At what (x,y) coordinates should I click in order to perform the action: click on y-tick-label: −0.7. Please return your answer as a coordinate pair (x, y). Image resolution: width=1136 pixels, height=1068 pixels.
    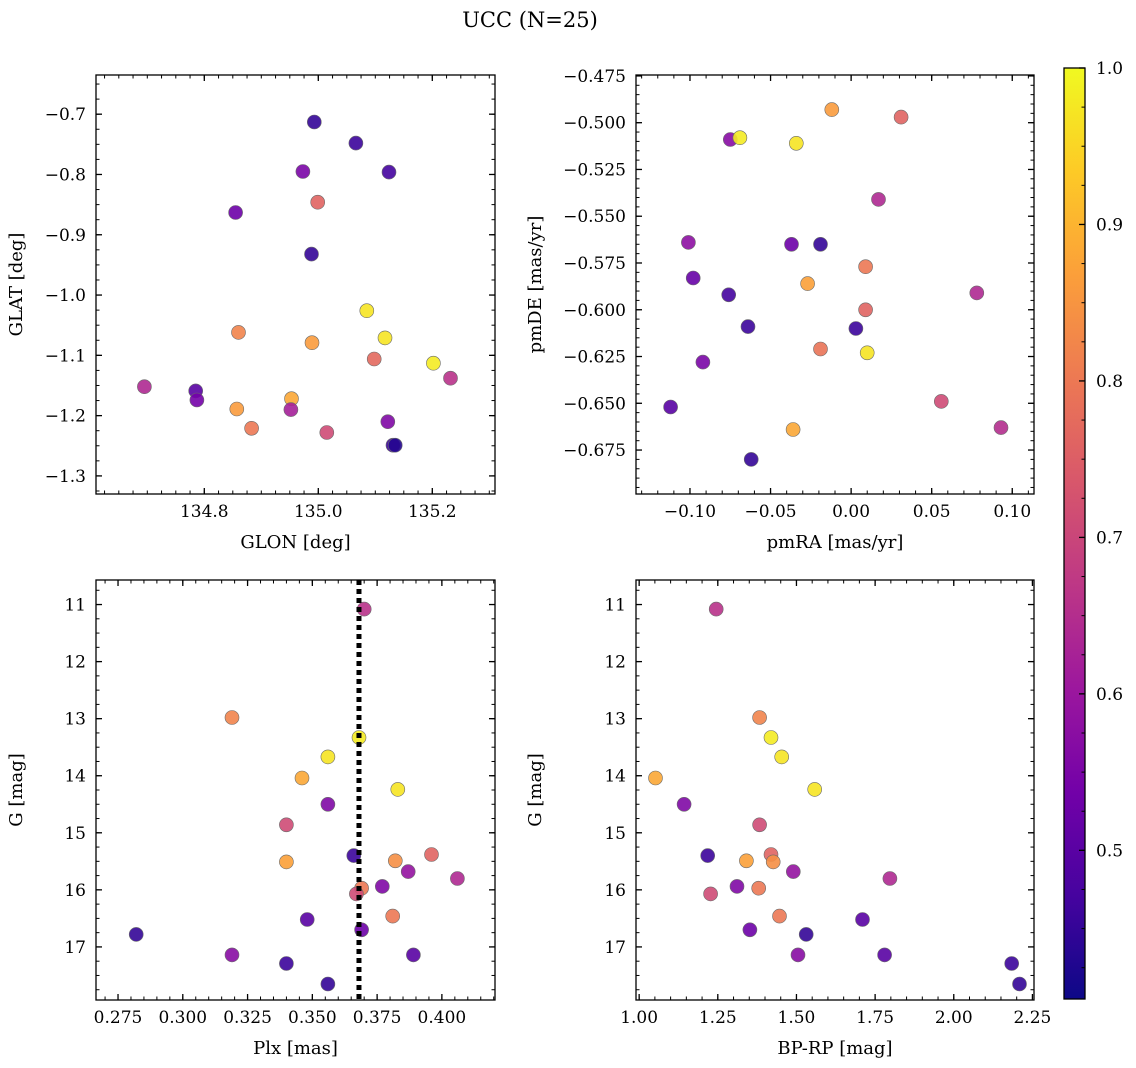
    Looking at the image, I should click on (65, 115).